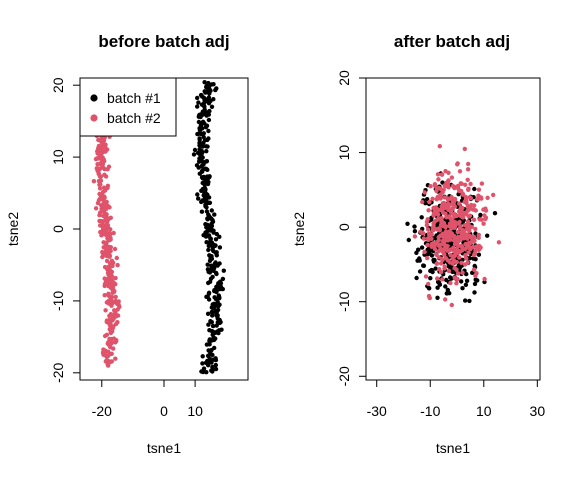 The height and width of the screenshot is (480, 576). I want to click on x-axis: -20 0 10, so click(147, 399).